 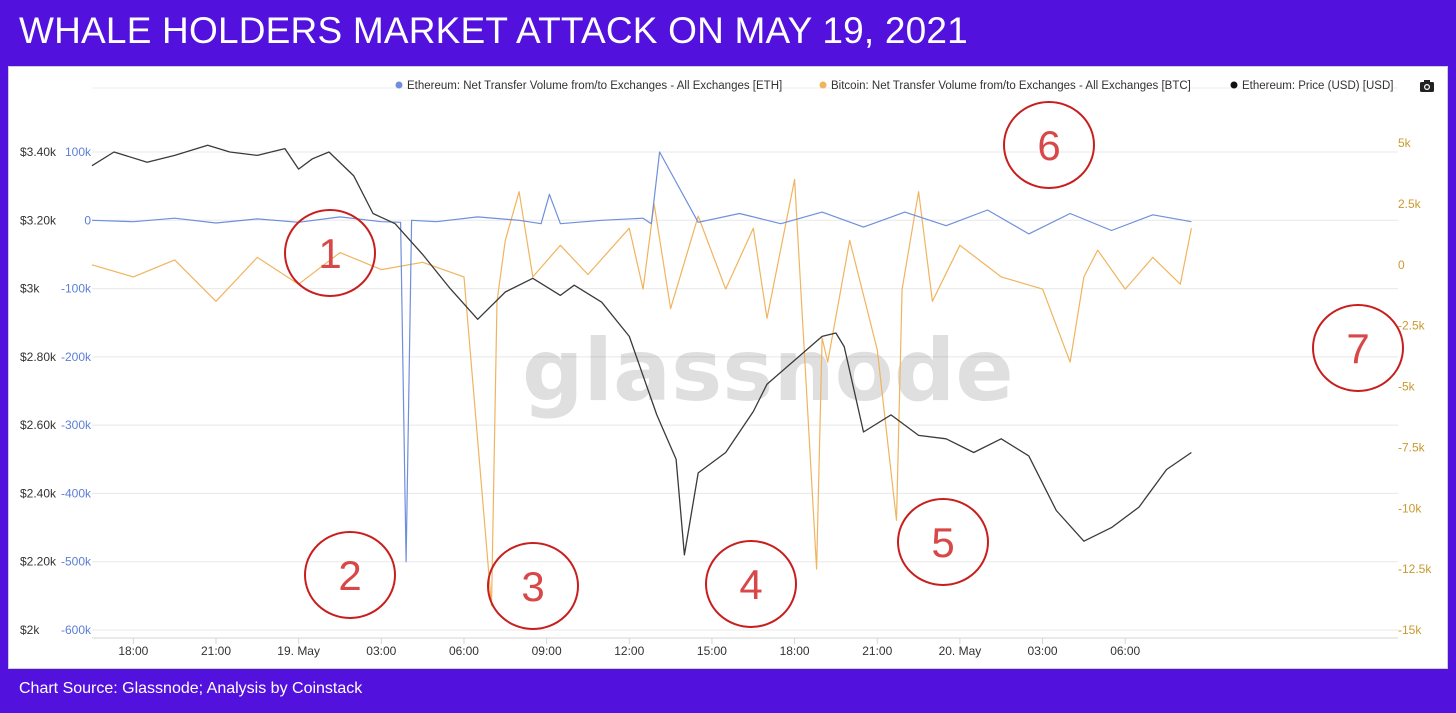 I want to click on eth-axis: -600k -500k -400k -300k -200k -100k 0 100k, so click(x=76, y=391).